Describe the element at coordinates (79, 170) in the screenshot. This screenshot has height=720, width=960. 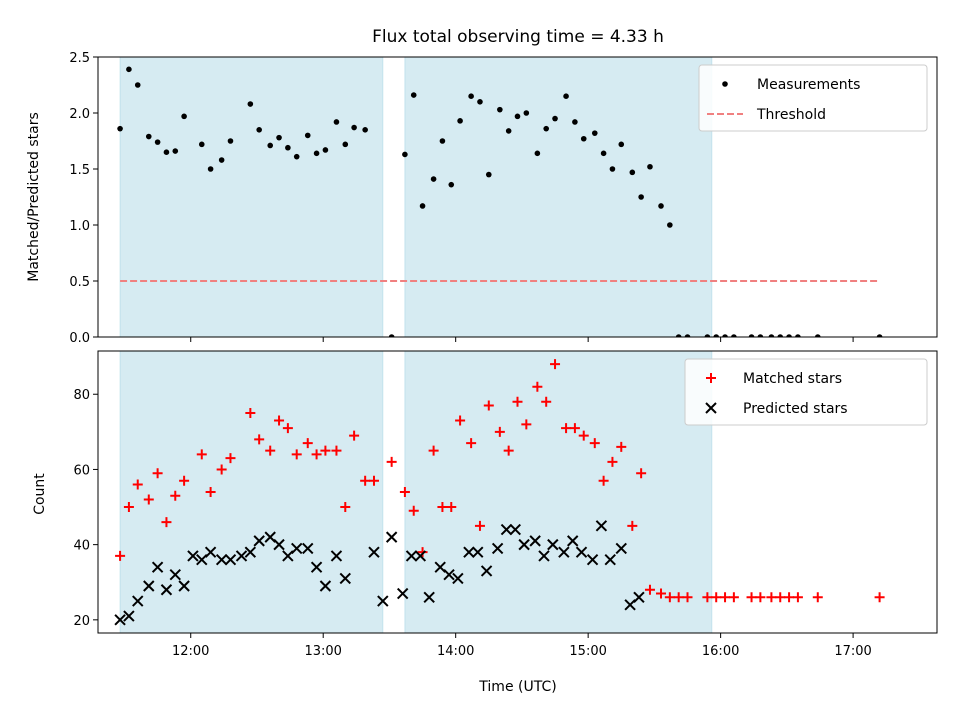
I see `y-tick-label: 1.5` at that location.